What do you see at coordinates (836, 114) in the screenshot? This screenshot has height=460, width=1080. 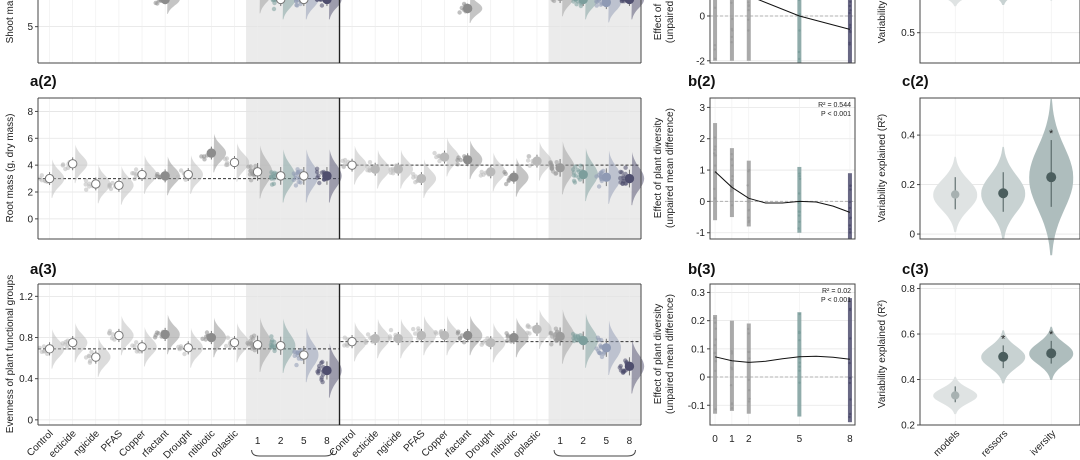 I see `stat-p: P < 0.001` at bounding box center [836, 114].